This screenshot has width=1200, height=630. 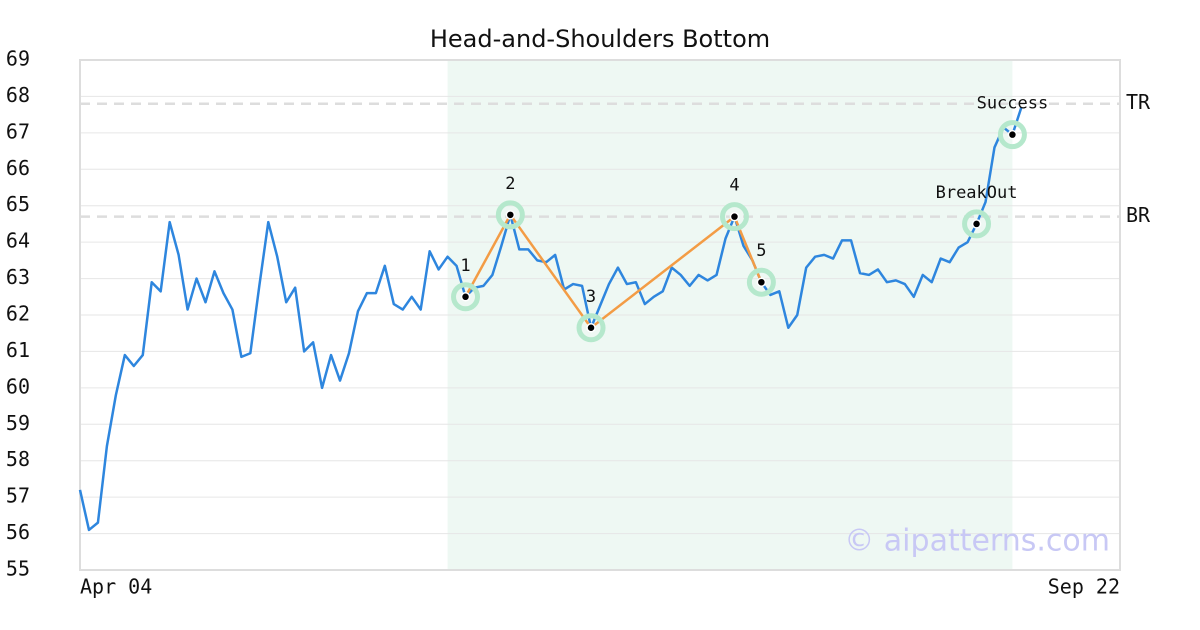 What do you see at coordinates (18, 569) in the screenshot?
I see `y-tick-label: 55` at bounding box center [18, 569].